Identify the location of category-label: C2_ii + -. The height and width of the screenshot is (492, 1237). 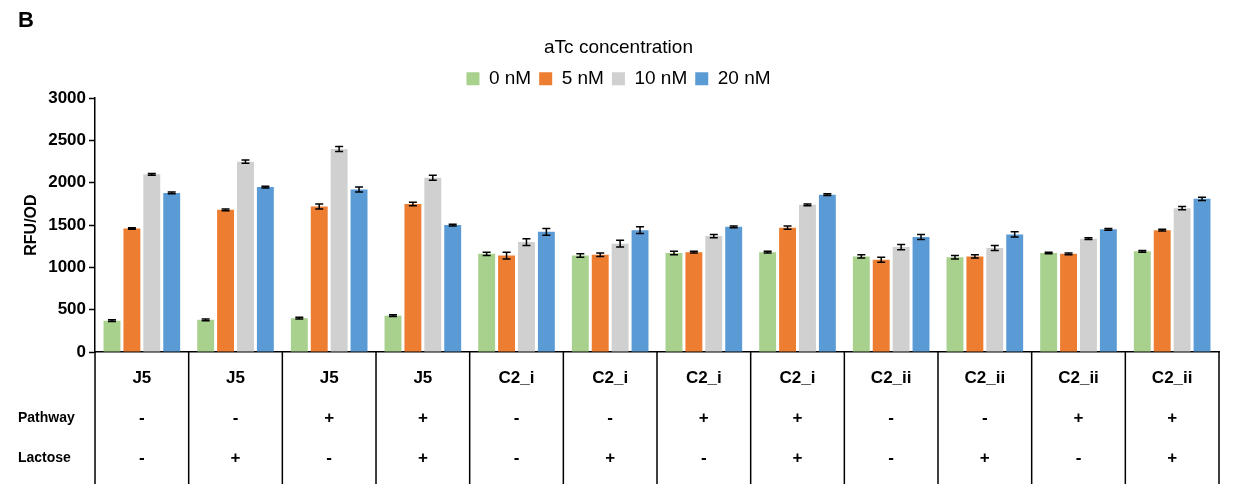
(1078, 417).